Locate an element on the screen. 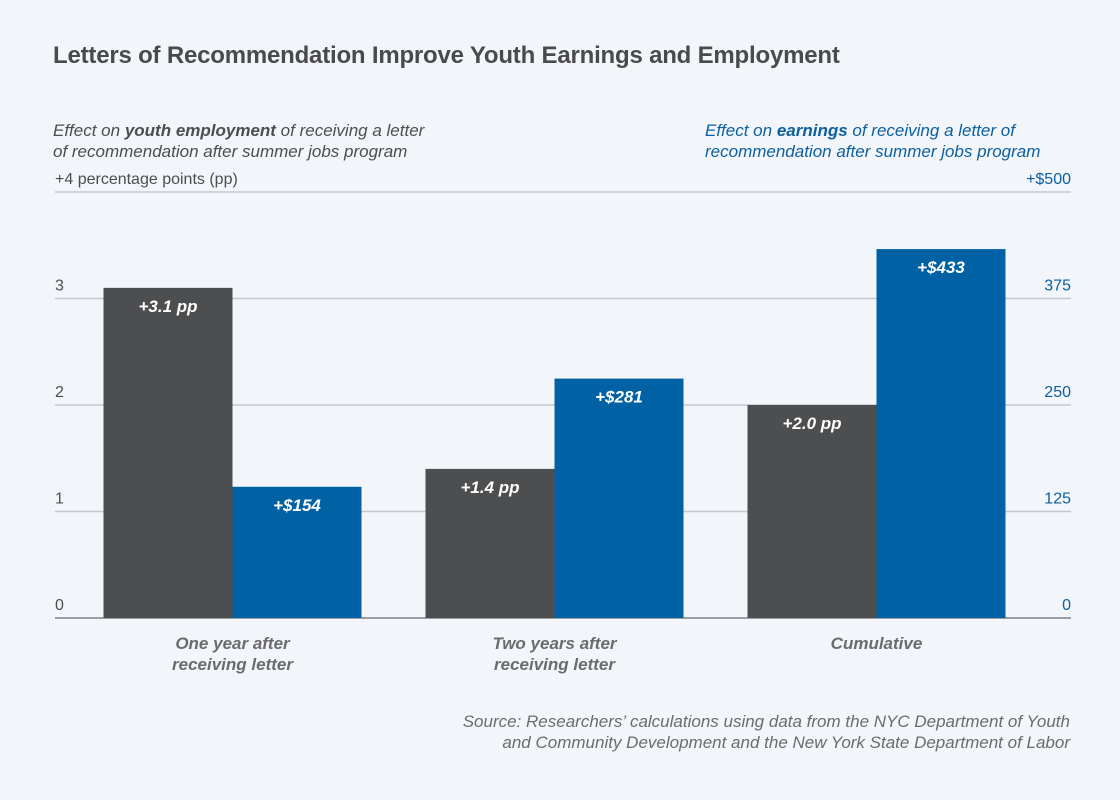  left-tick-label: 0 is located at coordinates (59, 605).